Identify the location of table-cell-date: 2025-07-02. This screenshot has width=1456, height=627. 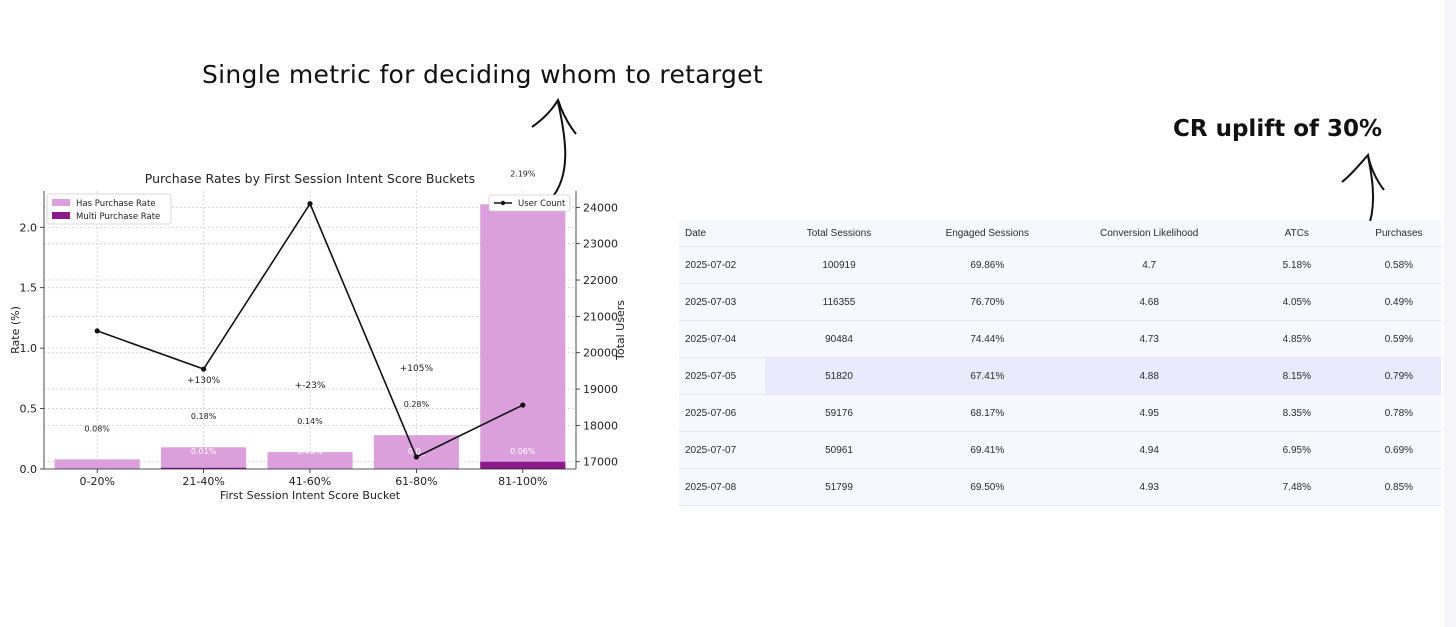
(722, 265).